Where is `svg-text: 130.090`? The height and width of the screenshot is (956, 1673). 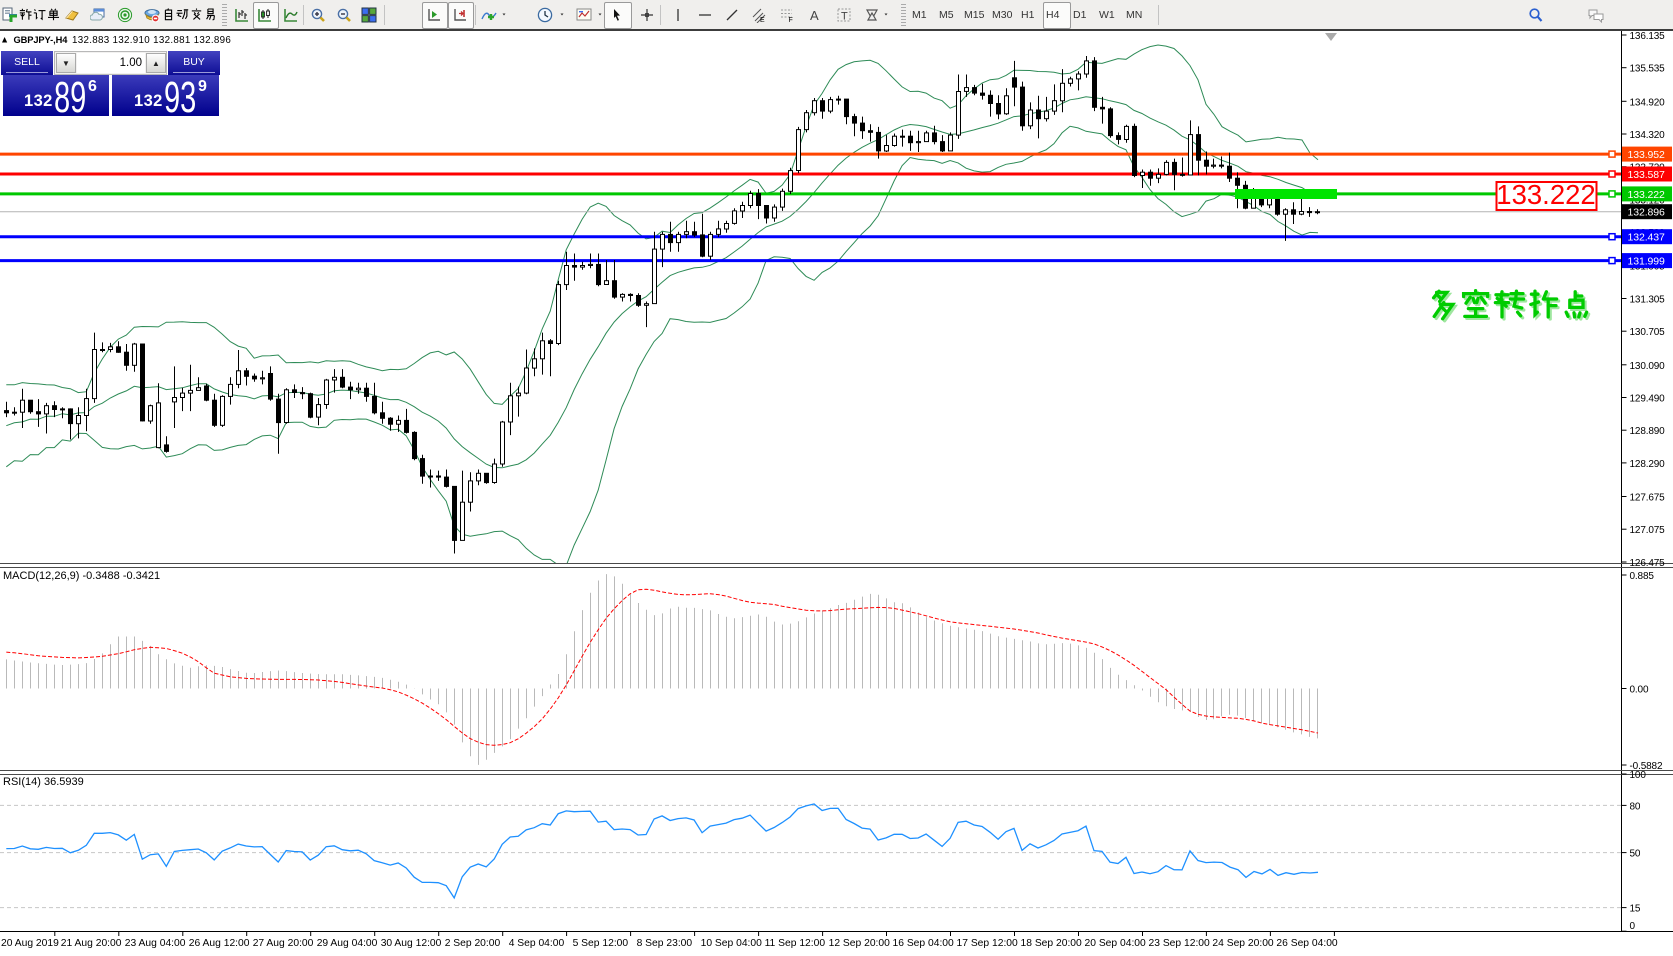
svg-text: 130.090 is located at coordinates (1648, 366).